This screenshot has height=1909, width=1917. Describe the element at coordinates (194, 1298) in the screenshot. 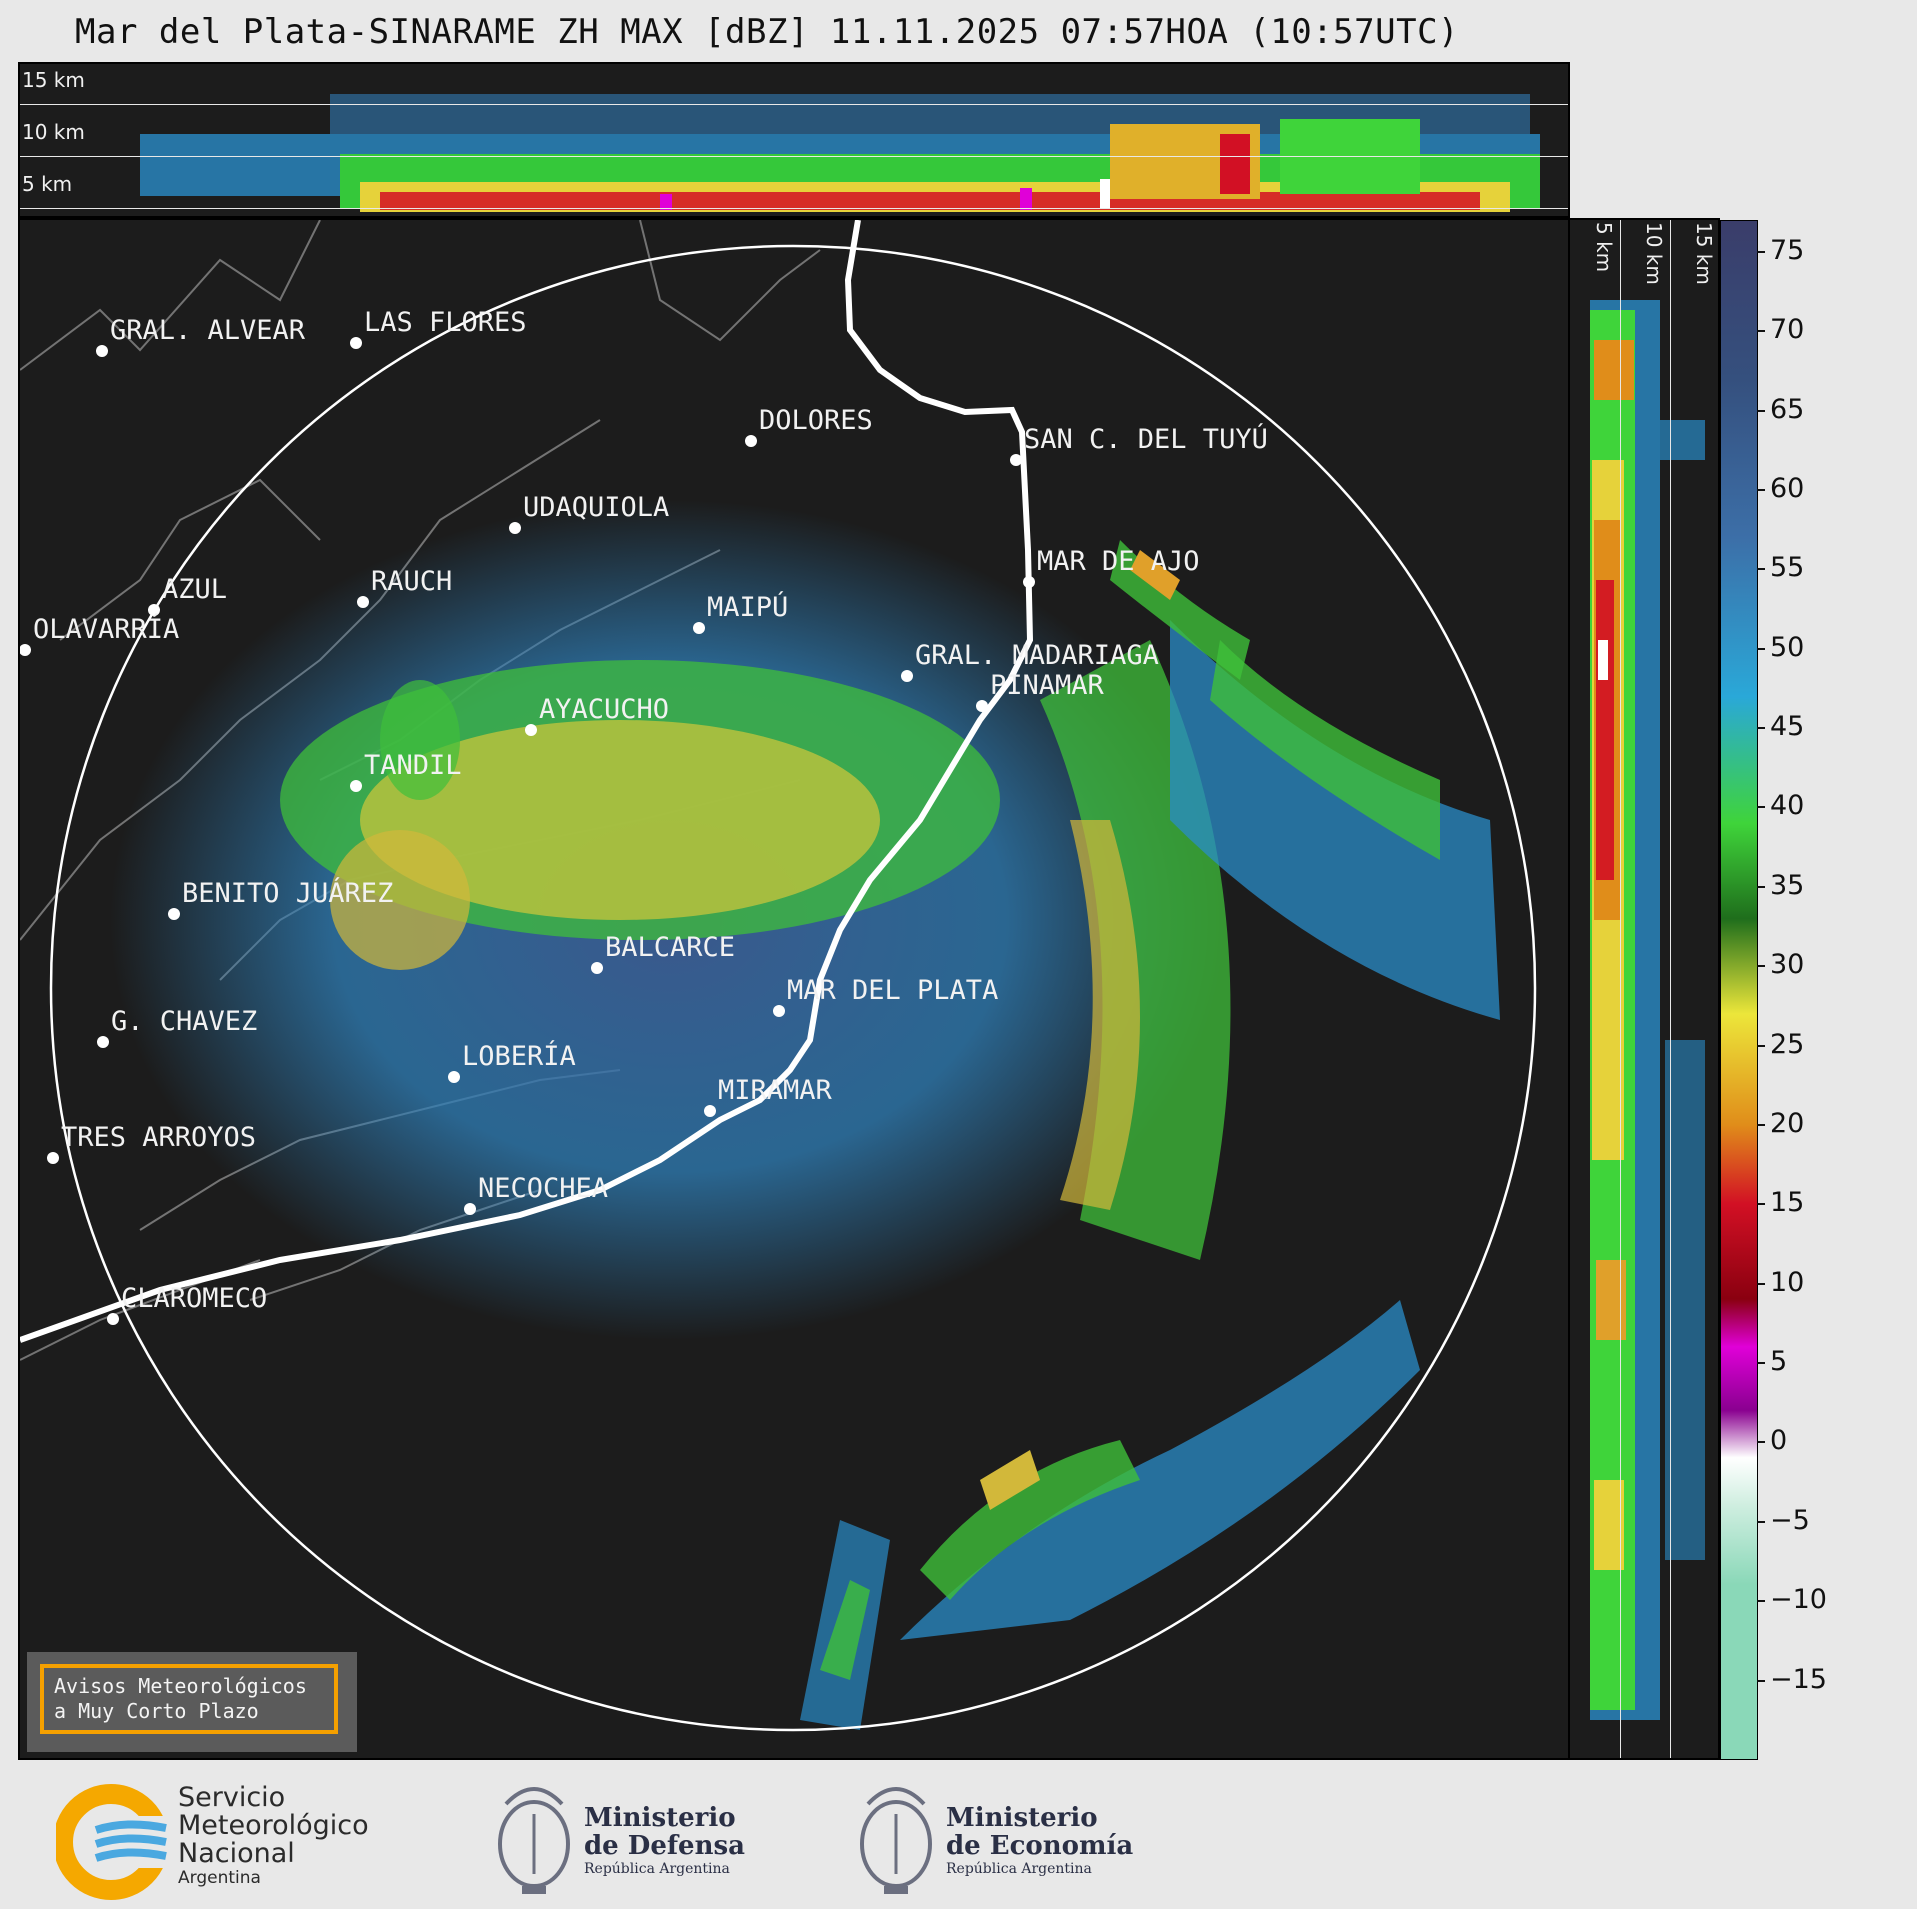

I see `city-label: CLAROMECO` at that location.